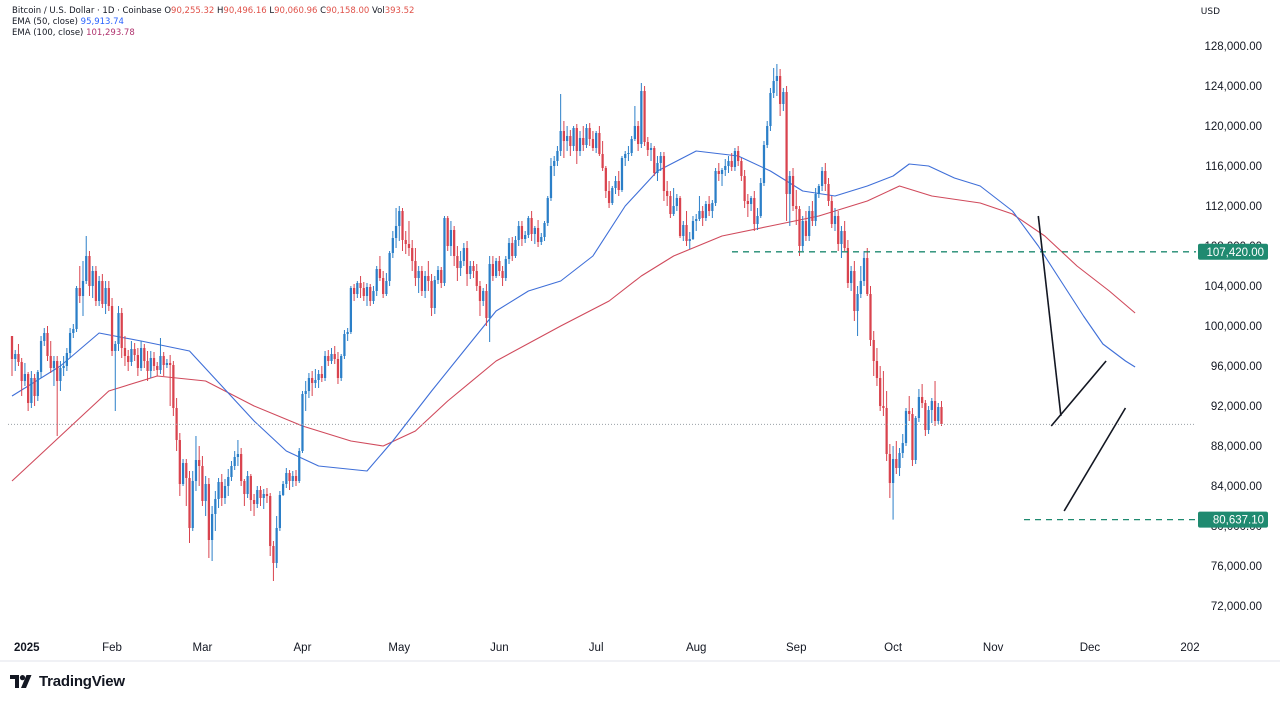  I want to click on legend-ema100-row: EMA (100, close) 101,293.78, so click(213, 33).